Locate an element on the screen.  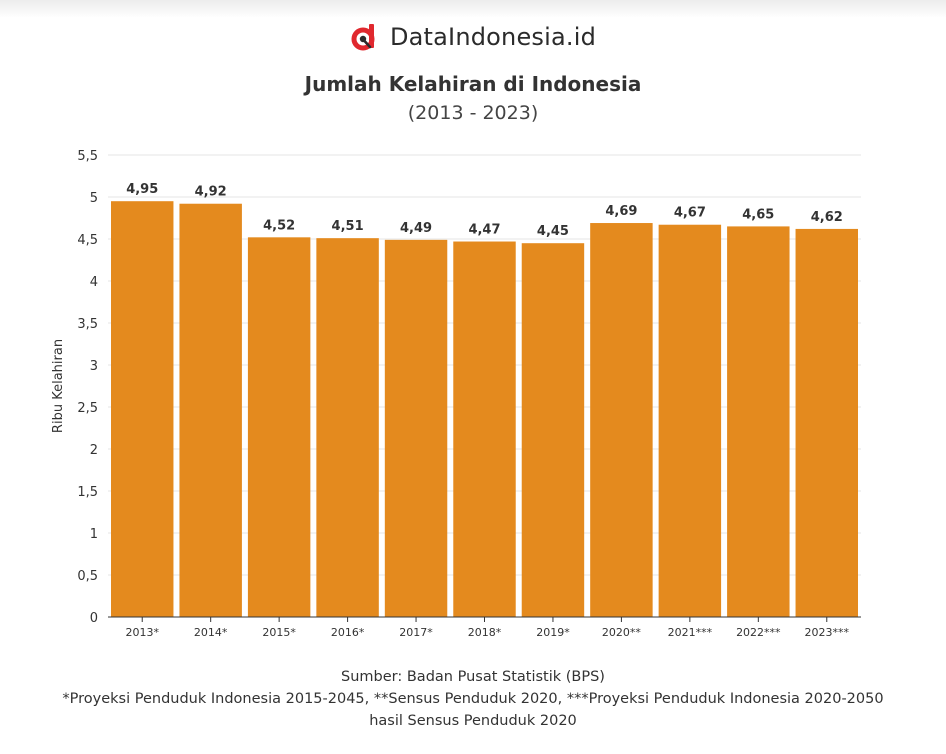
bar-value-label: 4,62 is located at coordinates (827, 217).